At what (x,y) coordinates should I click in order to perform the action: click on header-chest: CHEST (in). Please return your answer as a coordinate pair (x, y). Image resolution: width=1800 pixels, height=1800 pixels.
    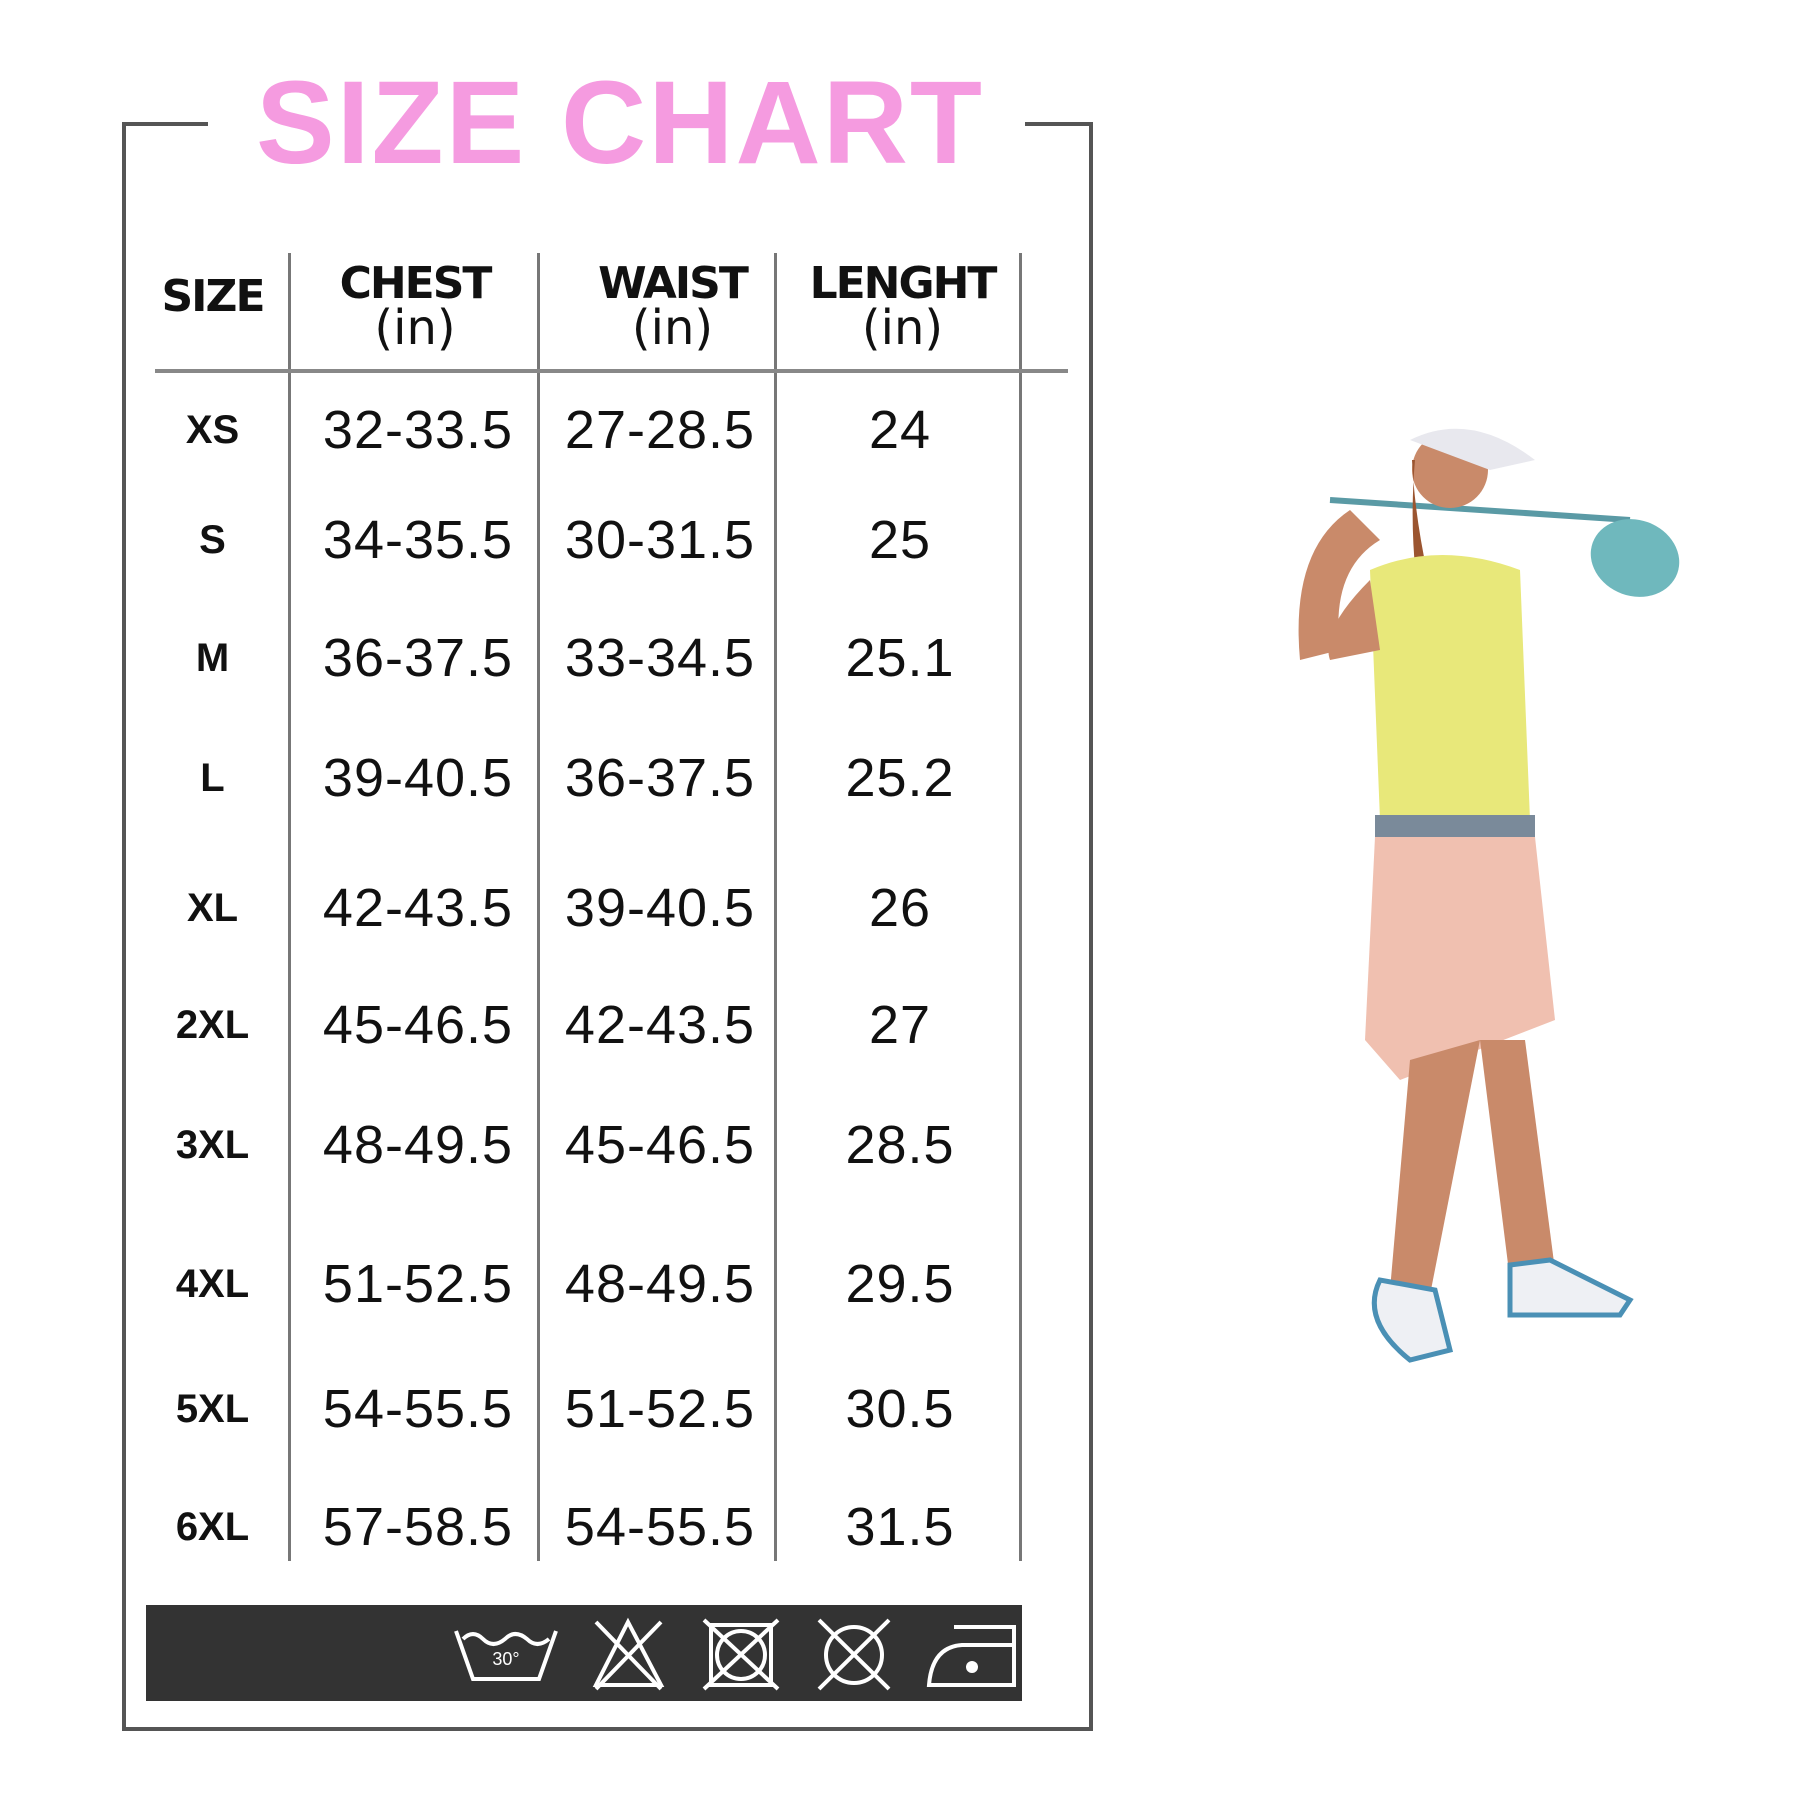
    Looking at the image, I should click on (416, 307).